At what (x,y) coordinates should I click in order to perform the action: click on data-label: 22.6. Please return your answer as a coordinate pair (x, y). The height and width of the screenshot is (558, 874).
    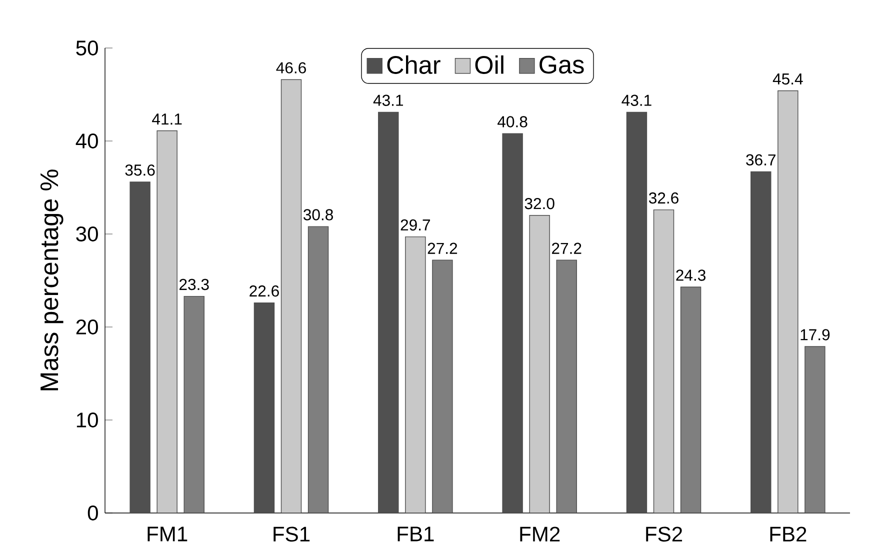
    Looking at the image, I should click on (264, 291).